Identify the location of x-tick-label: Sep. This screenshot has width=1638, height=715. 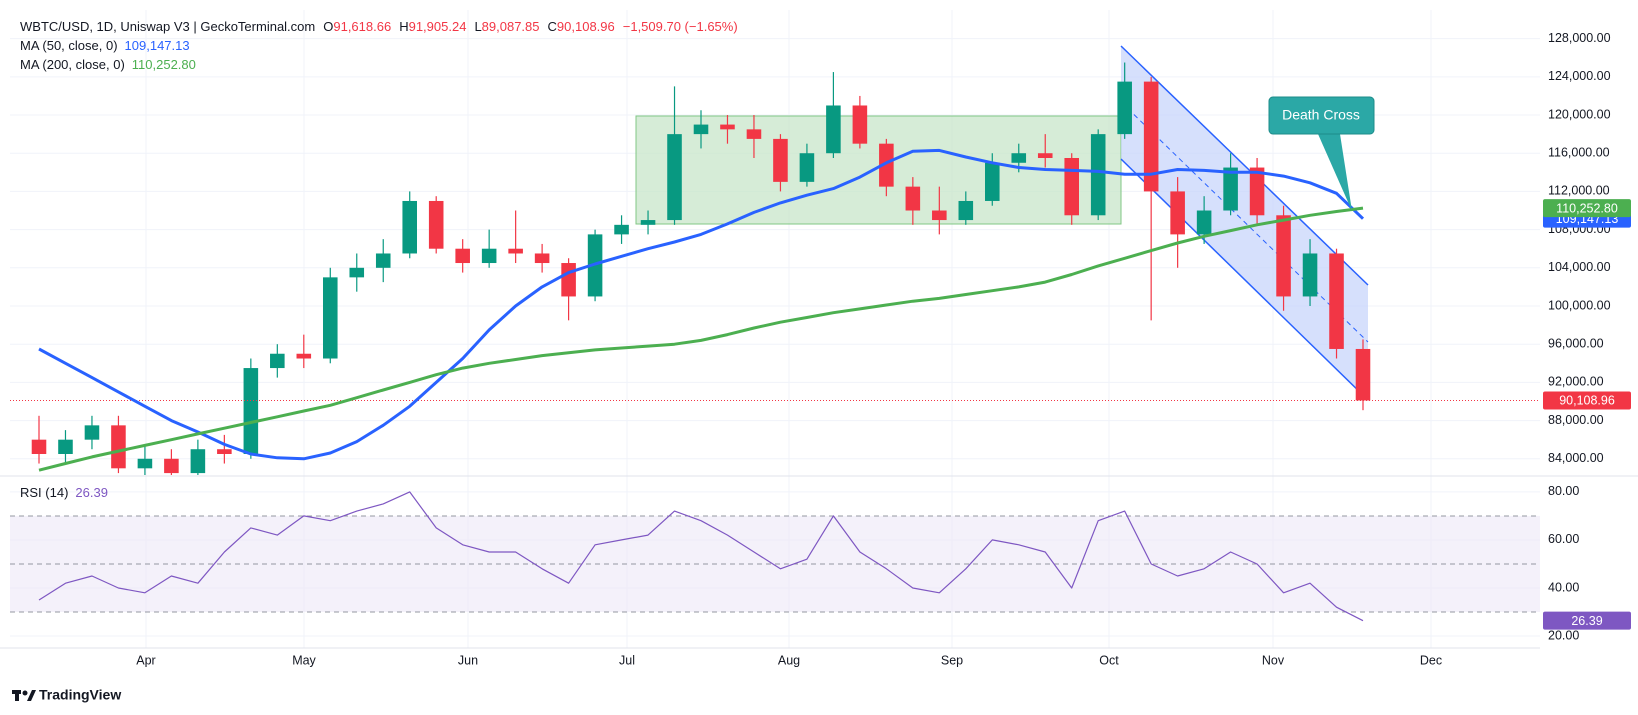
(952, 660).